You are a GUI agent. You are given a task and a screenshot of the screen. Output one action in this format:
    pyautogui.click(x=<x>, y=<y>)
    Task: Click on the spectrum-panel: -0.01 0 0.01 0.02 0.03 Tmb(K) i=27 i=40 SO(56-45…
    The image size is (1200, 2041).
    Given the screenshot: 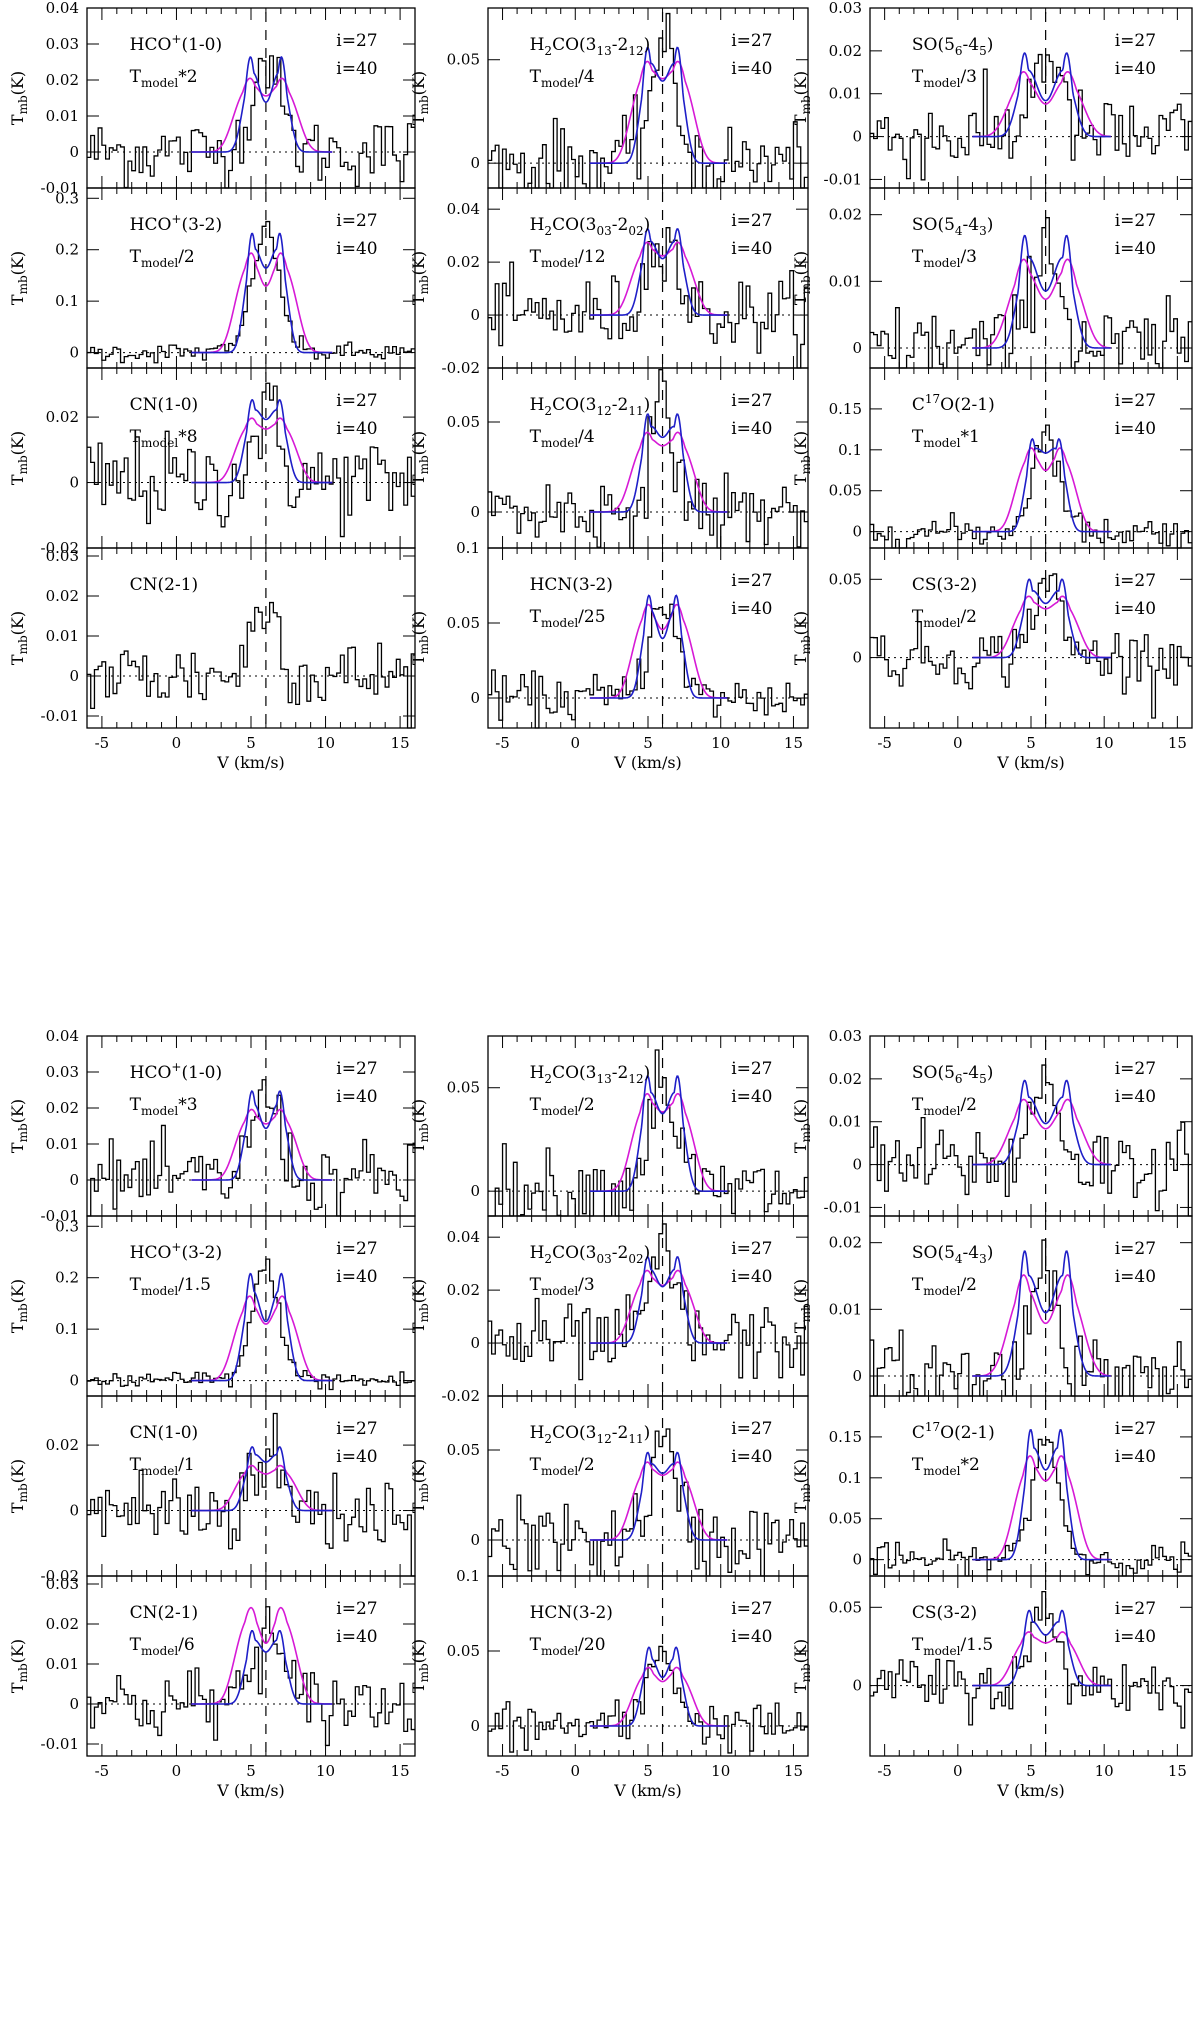 What is the action you would take?
    pyautogui.click(x=992, y=1122)
    